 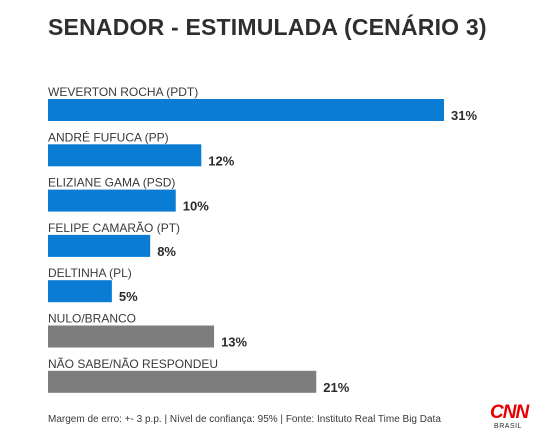 What do you see at coordinates (114, 228) in the screenshot?
I see `category-label: FELIPE CAMARÃO (PT)` at bounding box center [114, 228].